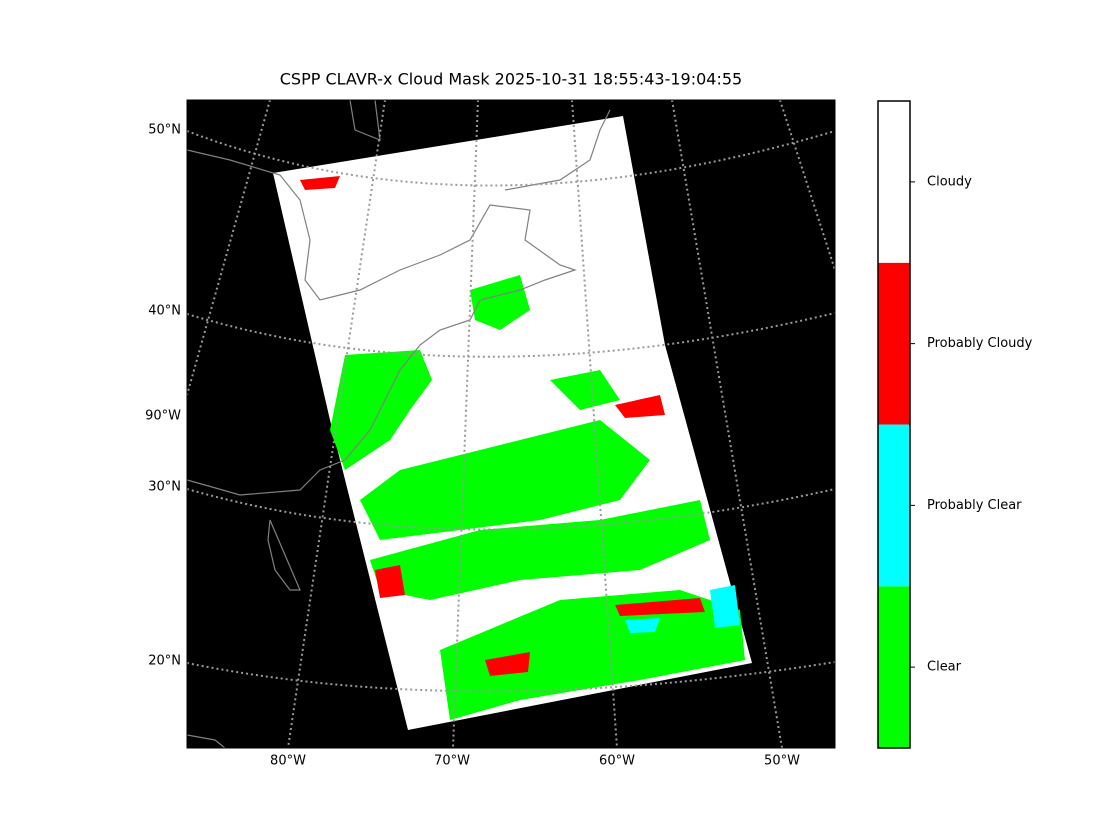 The width and height of the screenshot is (1120, 840). What do you see at coordinates (949, 181) in the screenshot?
I see `colorbar-label: Cloudy` at bounding box center [949, 181].